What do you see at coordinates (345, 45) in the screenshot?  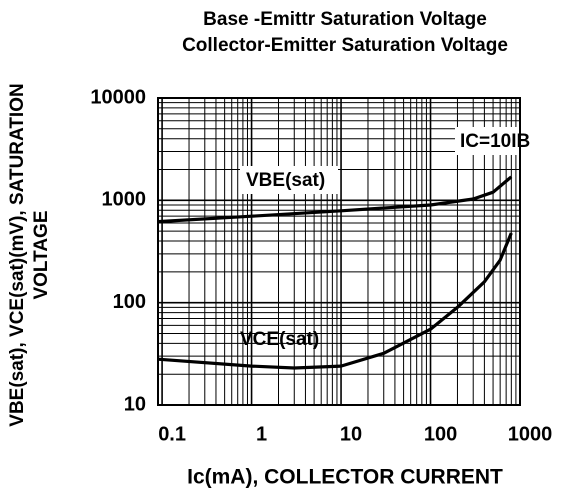 I see `chart-title: Collector-Emitter Saturation Voltage` at bounding box center [345, 45].